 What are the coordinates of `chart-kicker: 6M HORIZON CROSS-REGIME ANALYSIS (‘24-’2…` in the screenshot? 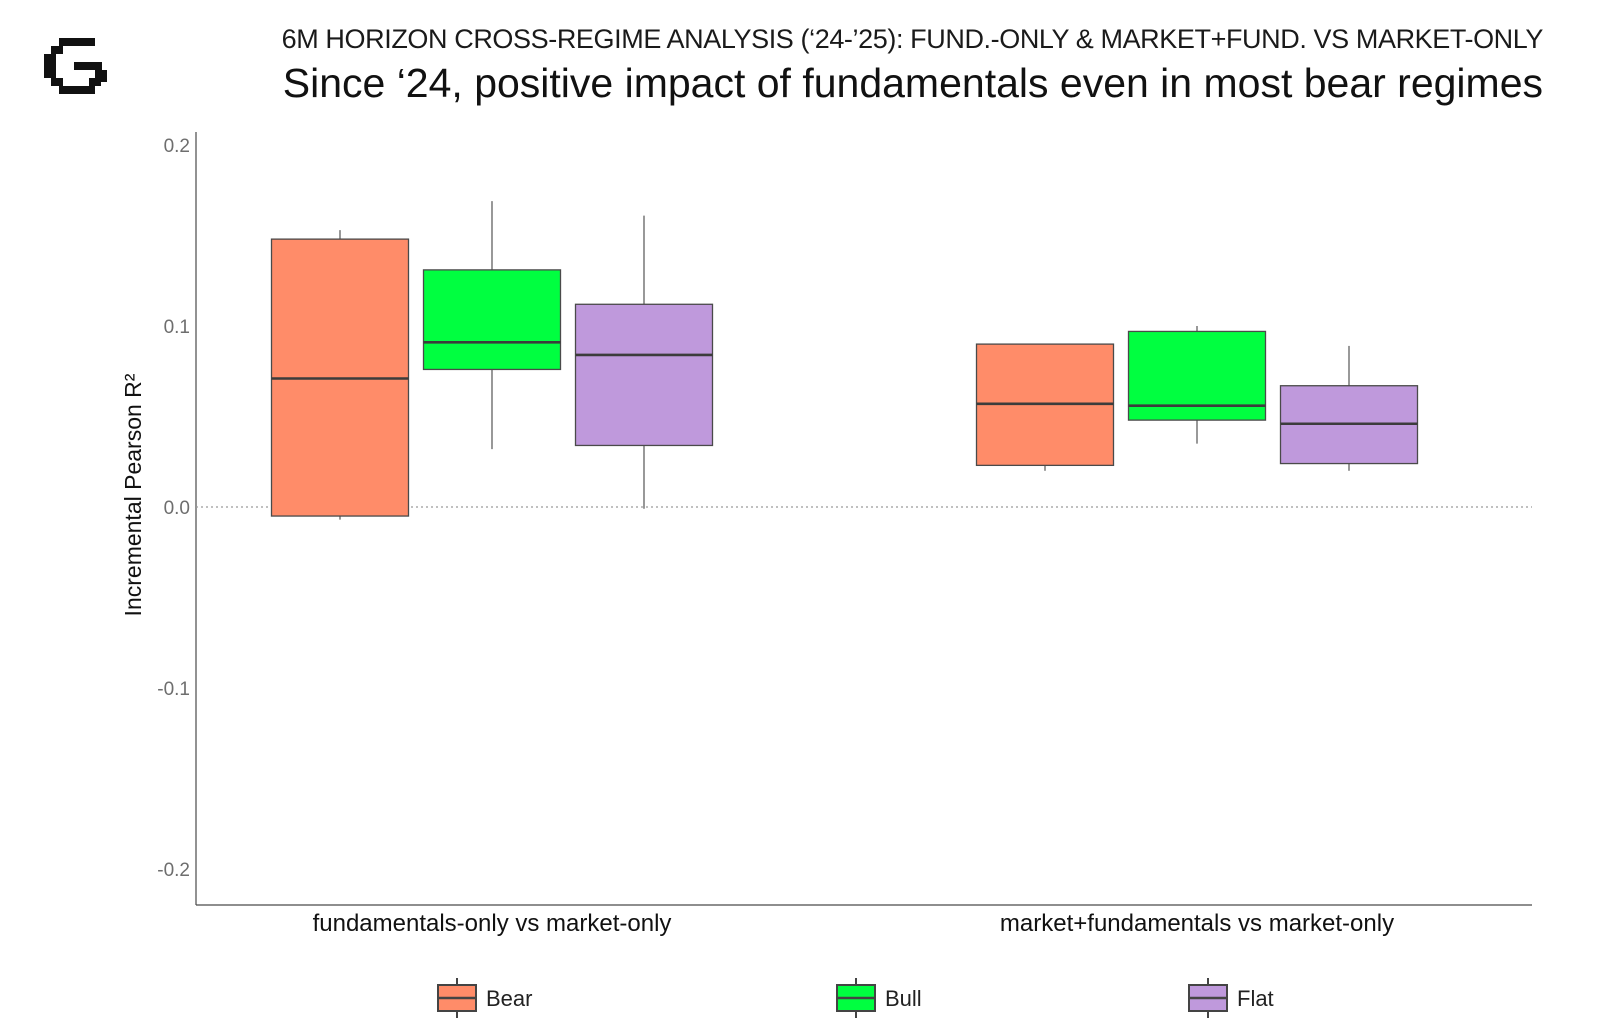 It's located at (912, 39).